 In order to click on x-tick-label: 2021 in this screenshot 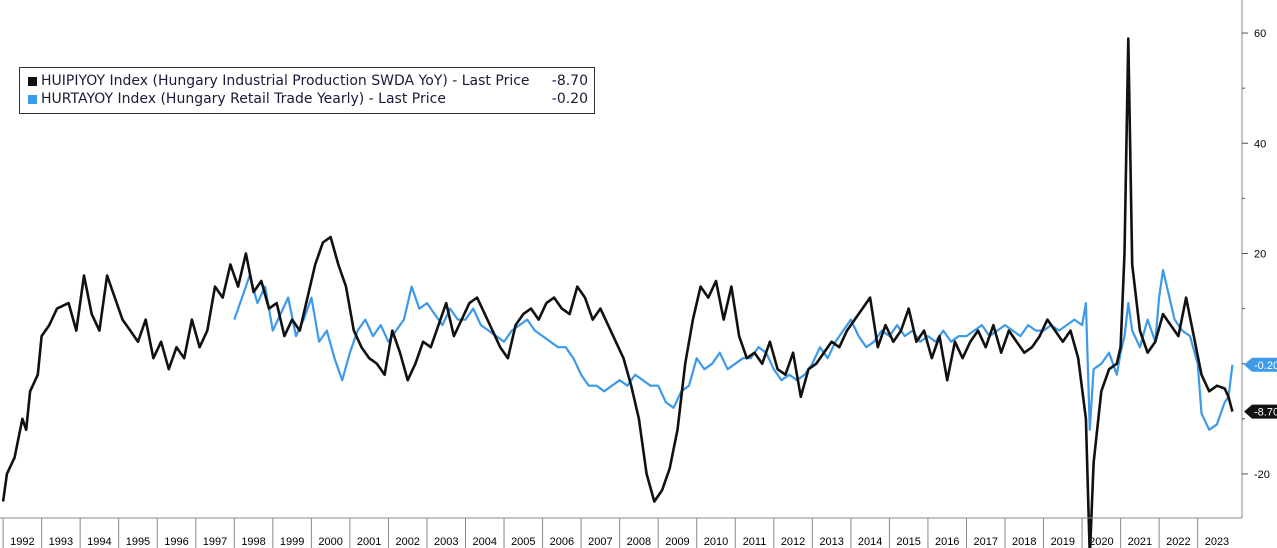, I will do `click(1140, 542)`.